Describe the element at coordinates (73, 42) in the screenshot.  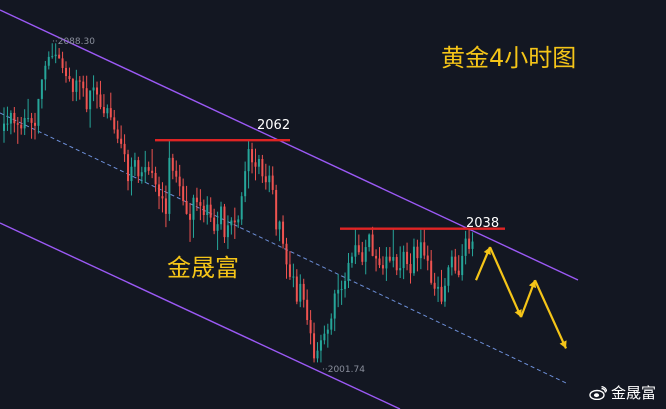
I see `high-price-label: ··2088.30` at that location.